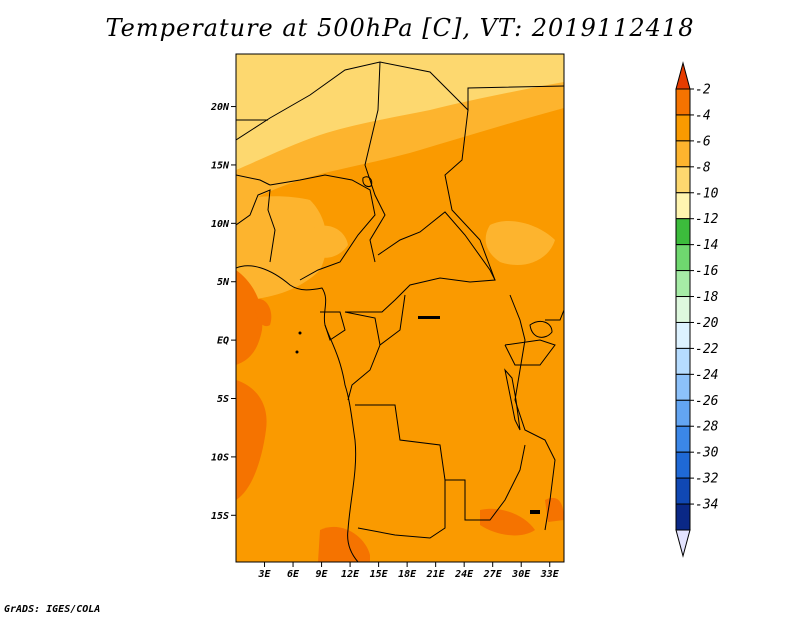 Image resolution: width=800 pixels, height=618 pixels. Describe the element at coordinates (256, 191) in the screenshot. I see `border-west-africa` at that location.